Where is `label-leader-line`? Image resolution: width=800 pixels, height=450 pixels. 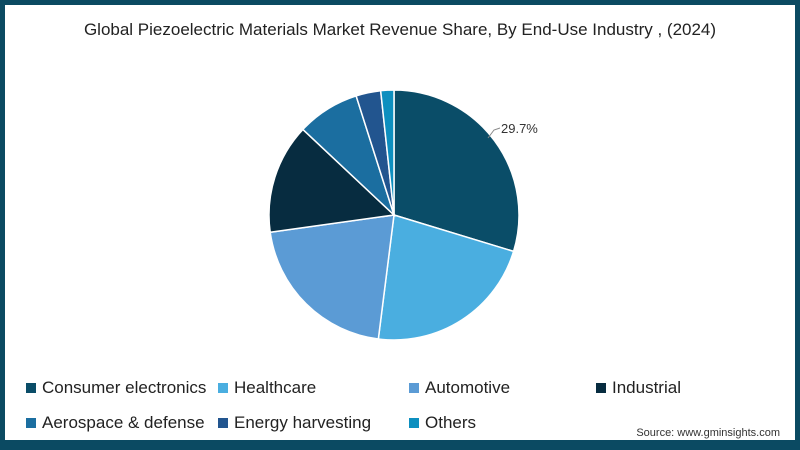
label-leader-line is located at coordinates (494, 133).